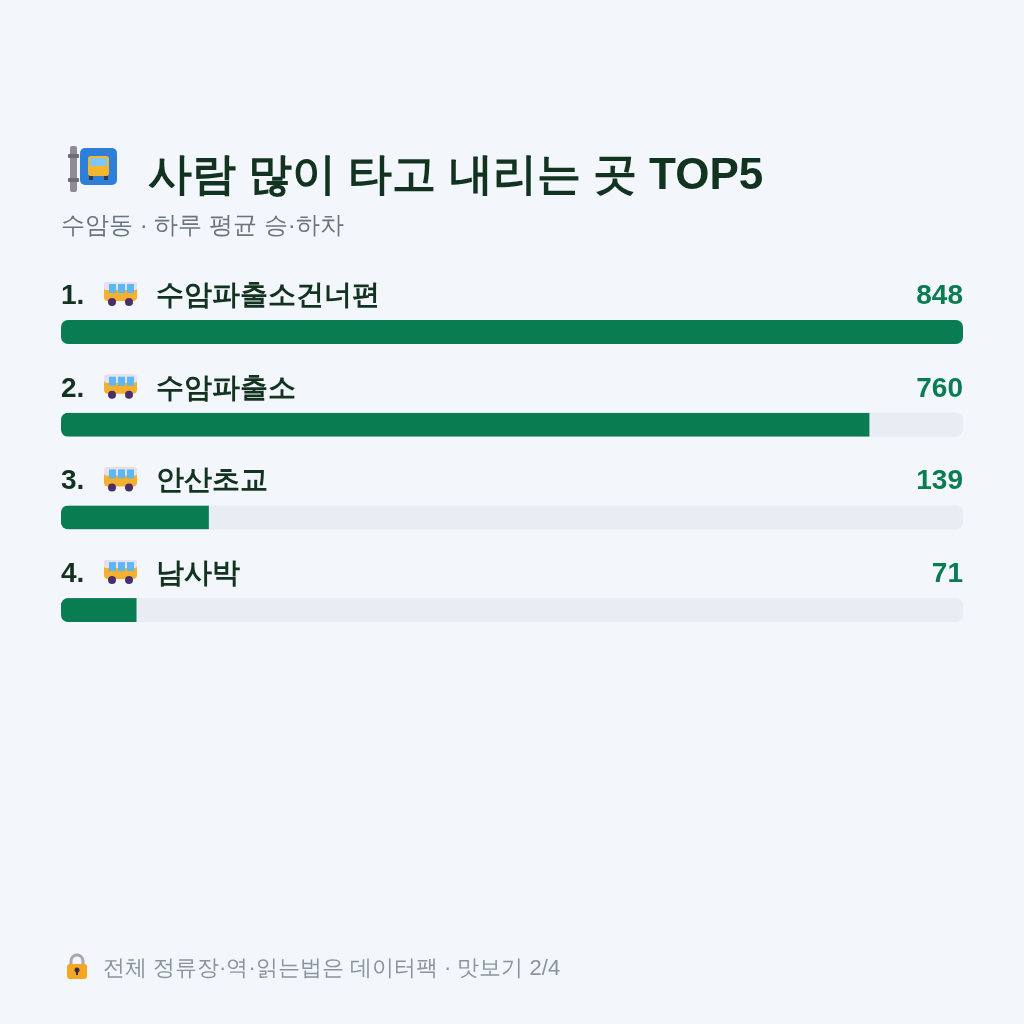  What do you see at coordinates (150, 573) in the screenshot?
I see `category-label: 4. 남사박` at bounding box center [150, 573].